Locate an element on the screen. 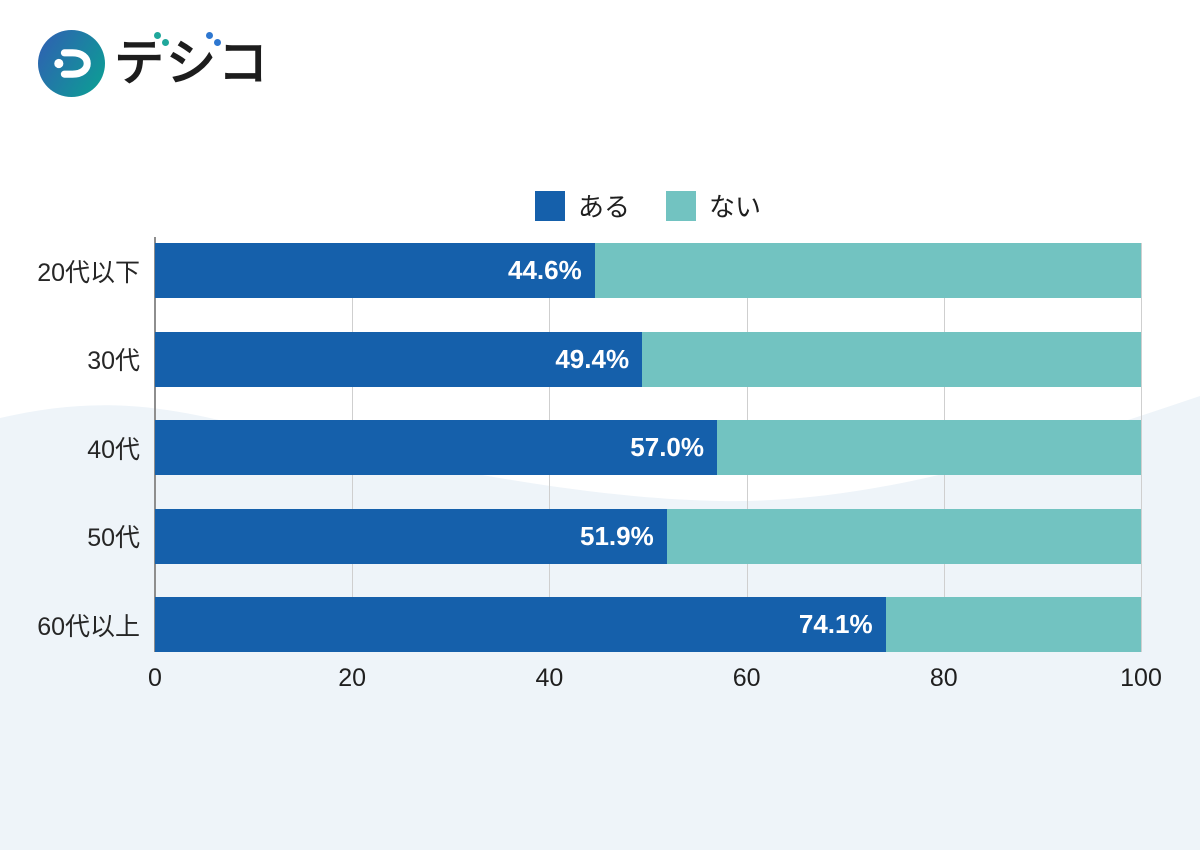  bar-row-50代: 50代 51.9% is located at coordinates (614, 536).